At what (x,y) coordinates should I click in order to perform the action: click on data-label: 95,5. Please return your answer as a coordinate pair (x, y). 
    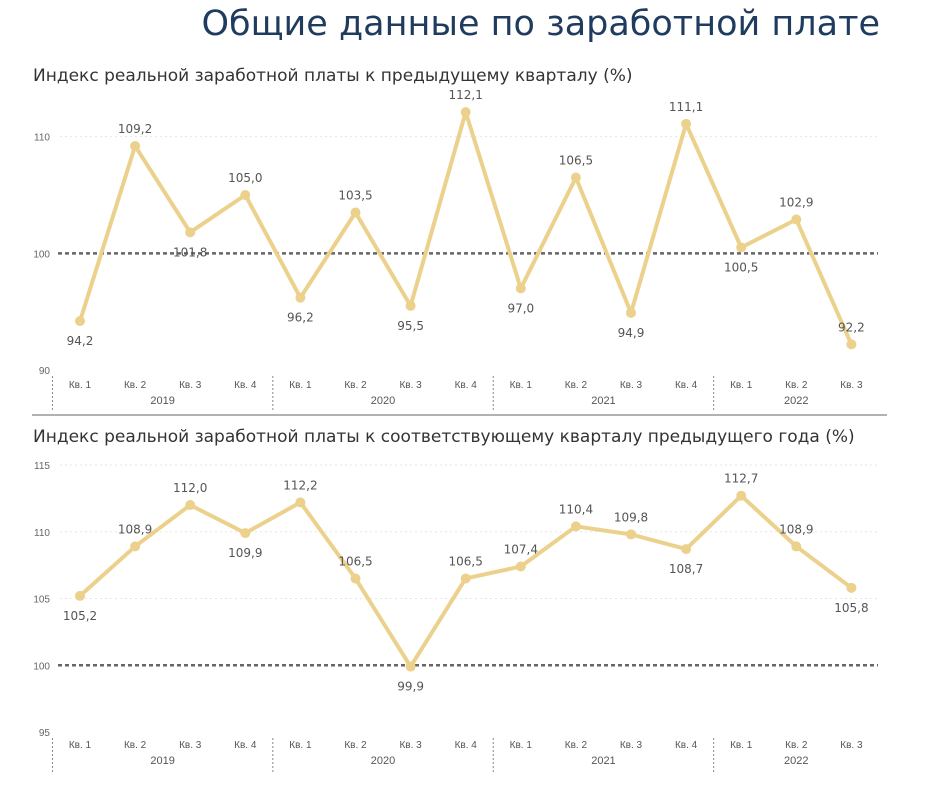
    Looking at the image, I should click on (410, 326).